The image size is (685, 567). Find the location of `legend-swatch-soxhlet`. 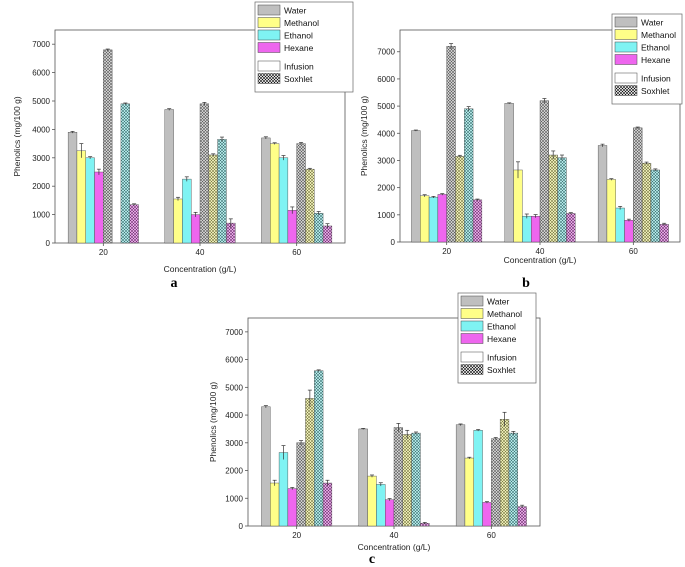

legend-swatch-soxhlet is located at coordinates (472, 369).